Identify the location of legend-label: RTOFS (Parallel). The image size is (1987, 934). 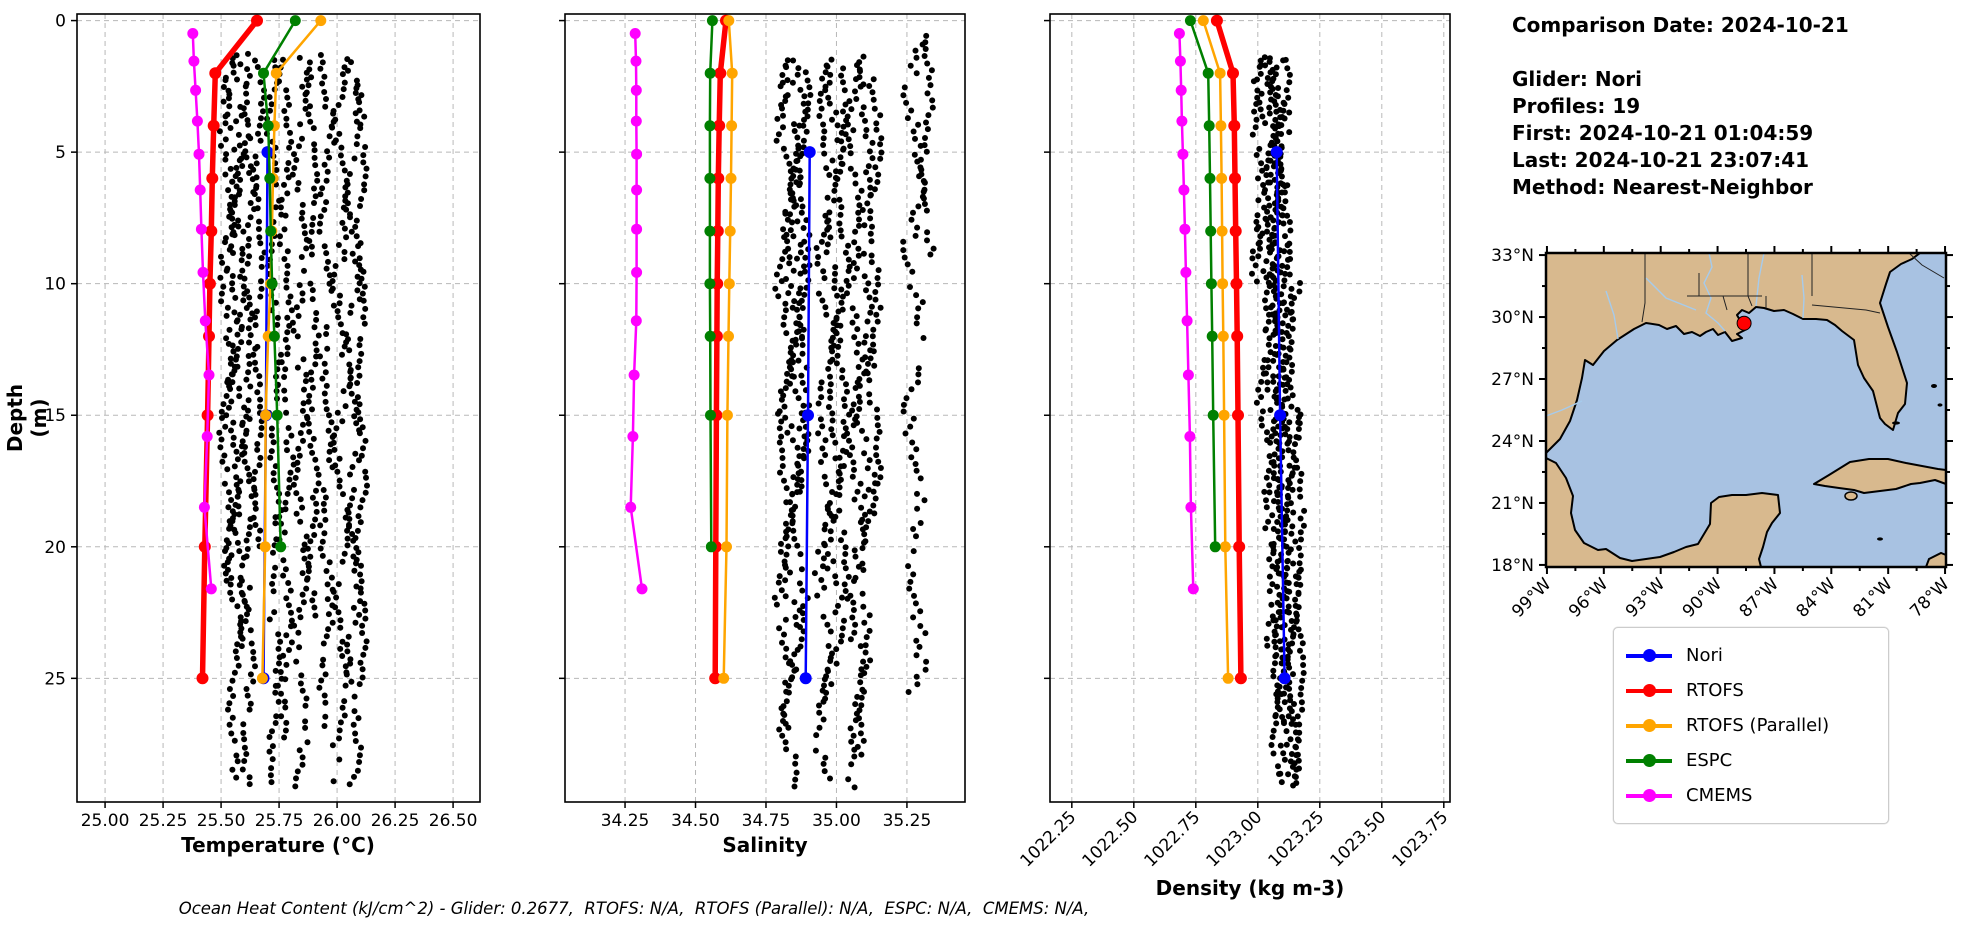
(1758, 725).